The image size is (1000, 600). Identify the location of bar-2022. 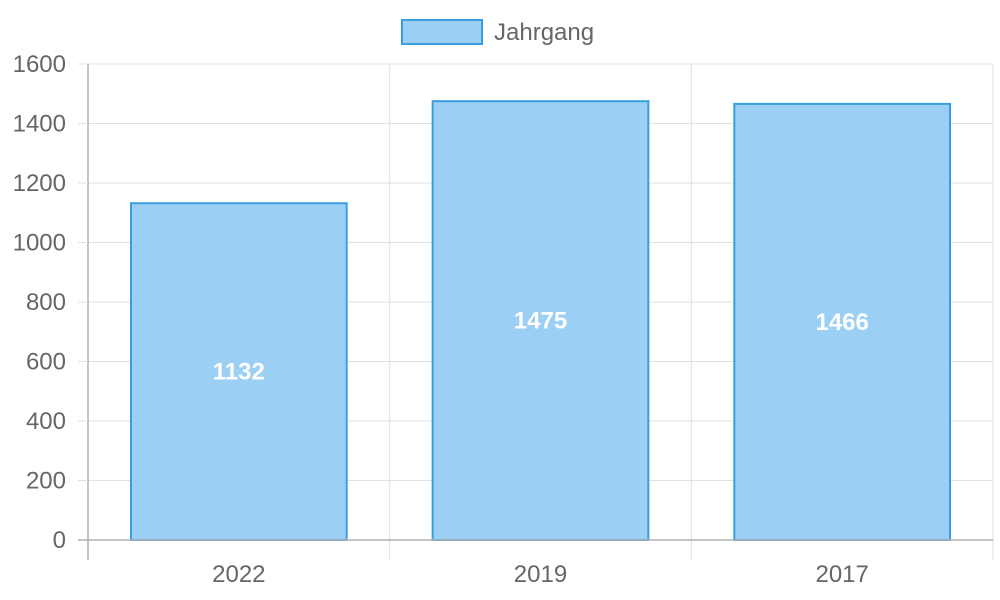
(238, 371).